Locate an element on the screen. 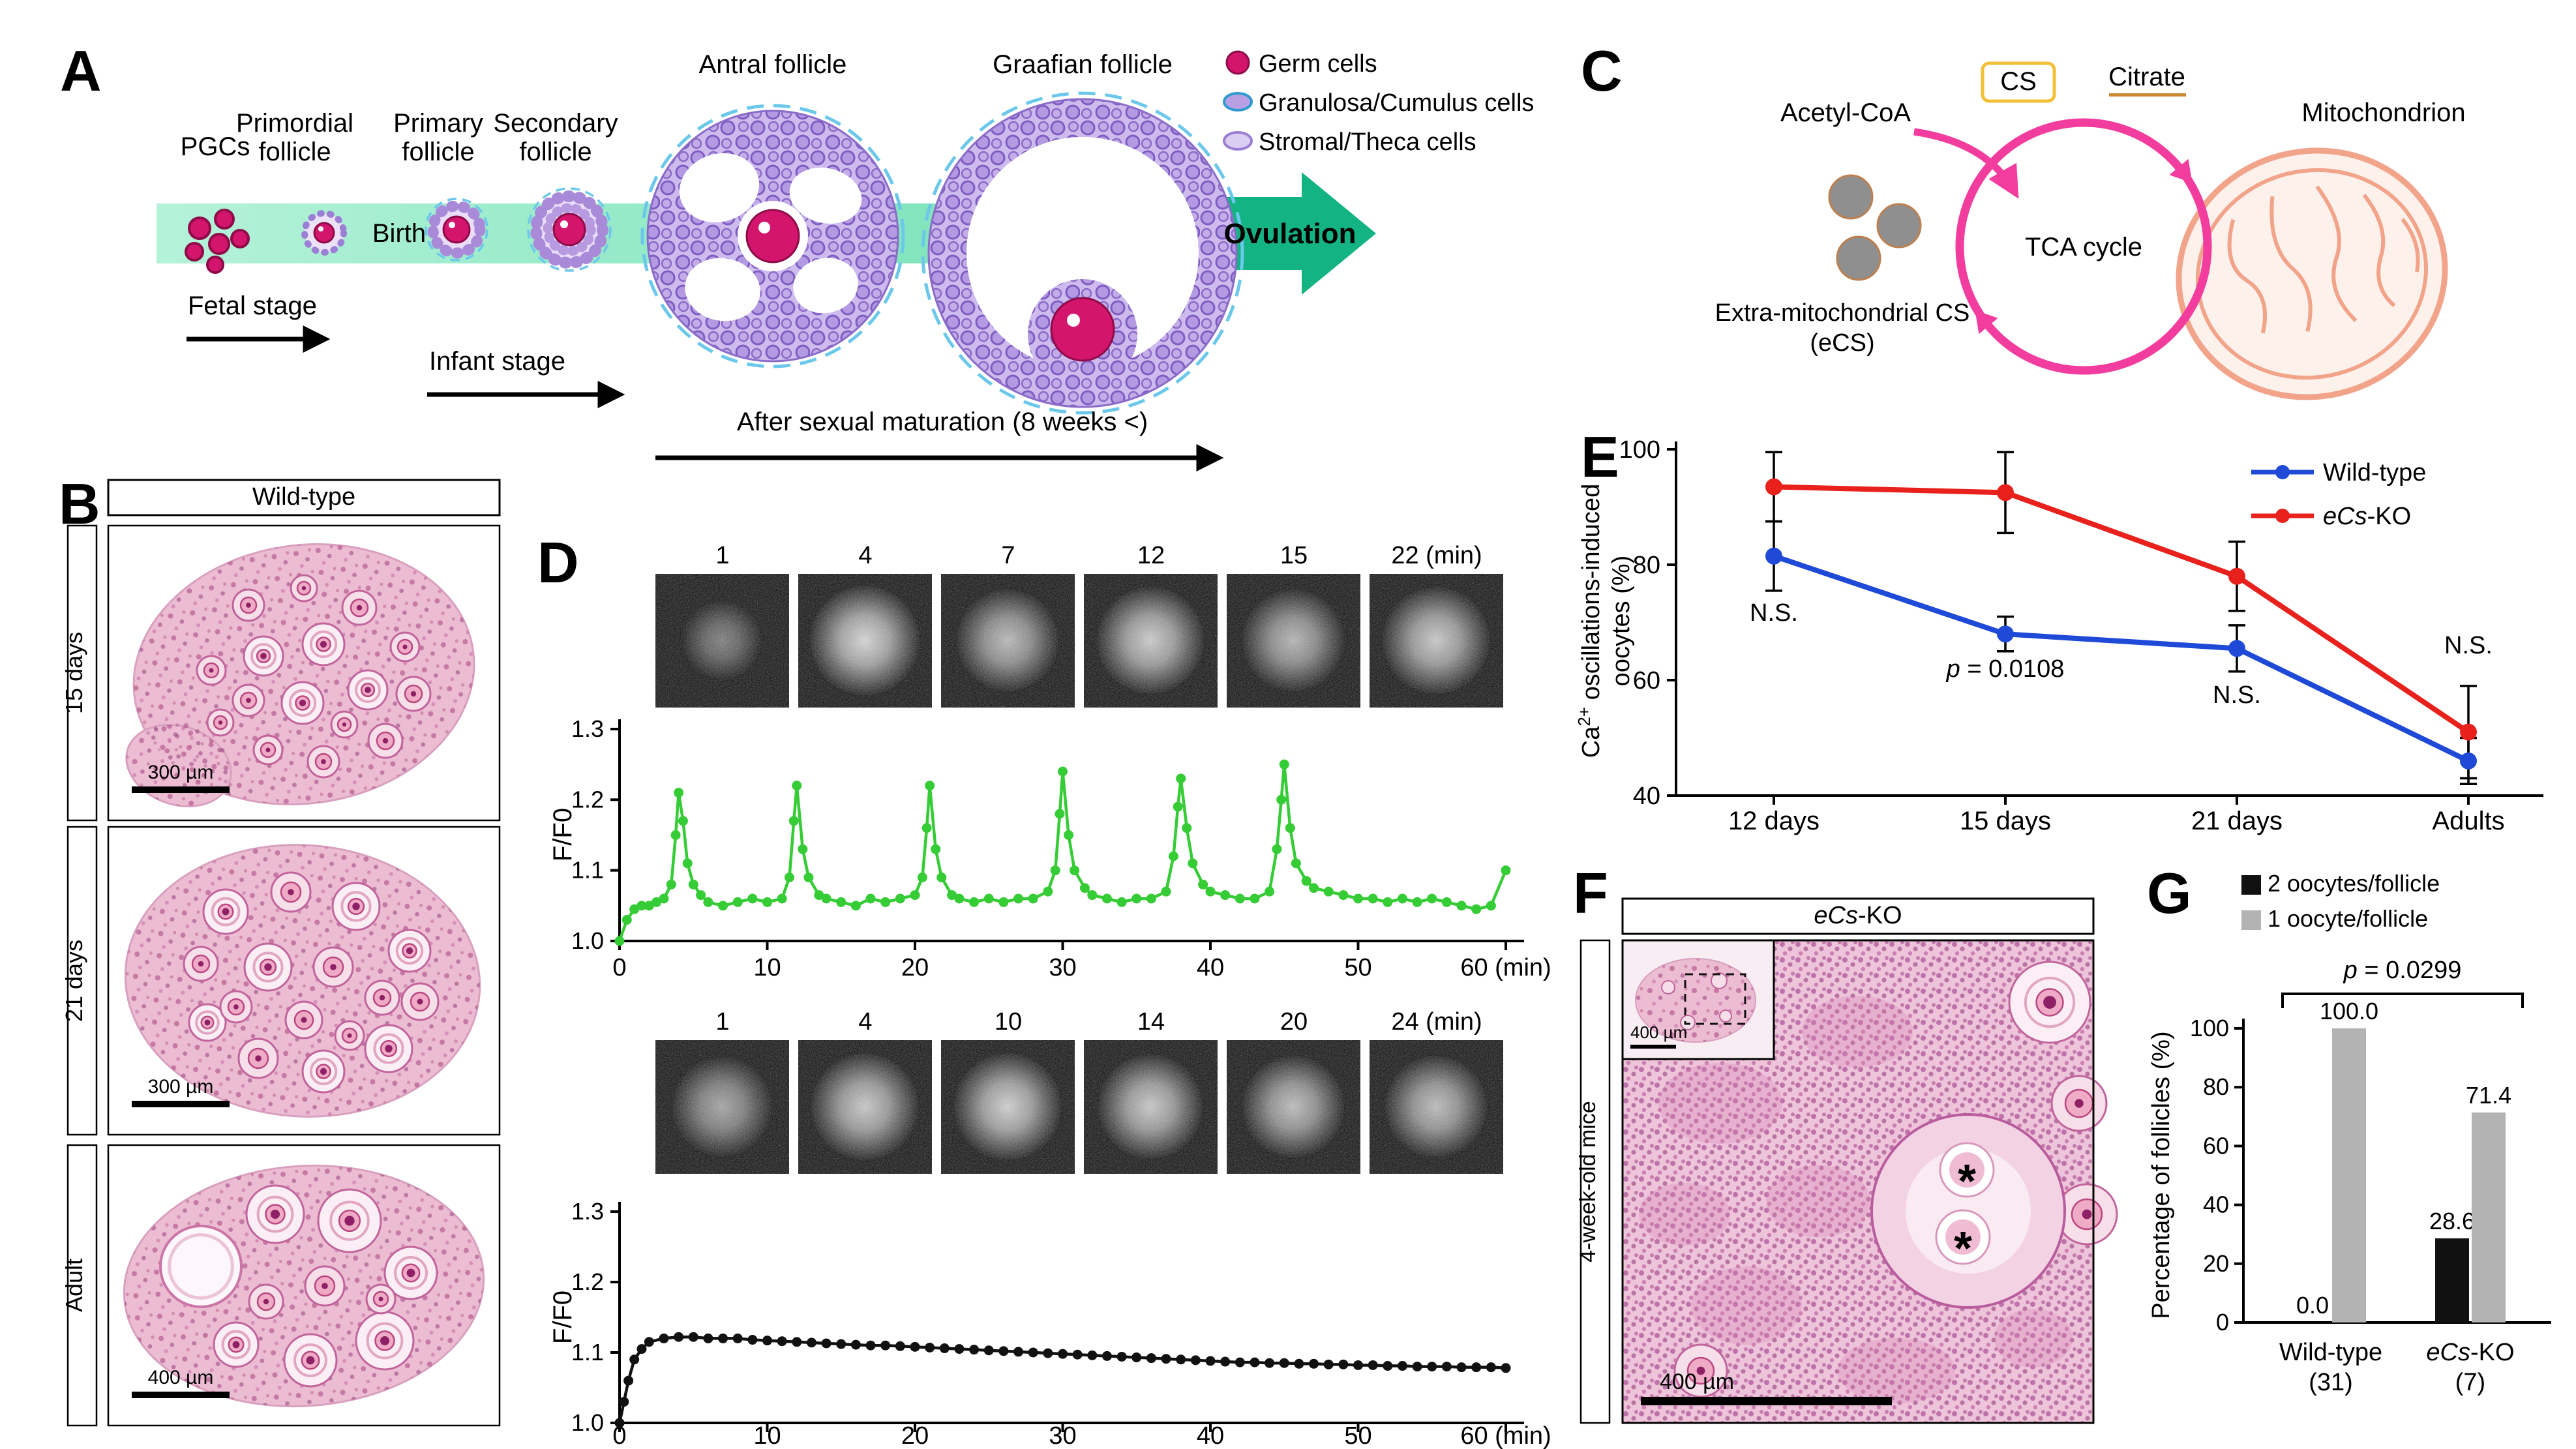 The image size is (2576, 1449). image-noise is located at coordinates (722, 641).